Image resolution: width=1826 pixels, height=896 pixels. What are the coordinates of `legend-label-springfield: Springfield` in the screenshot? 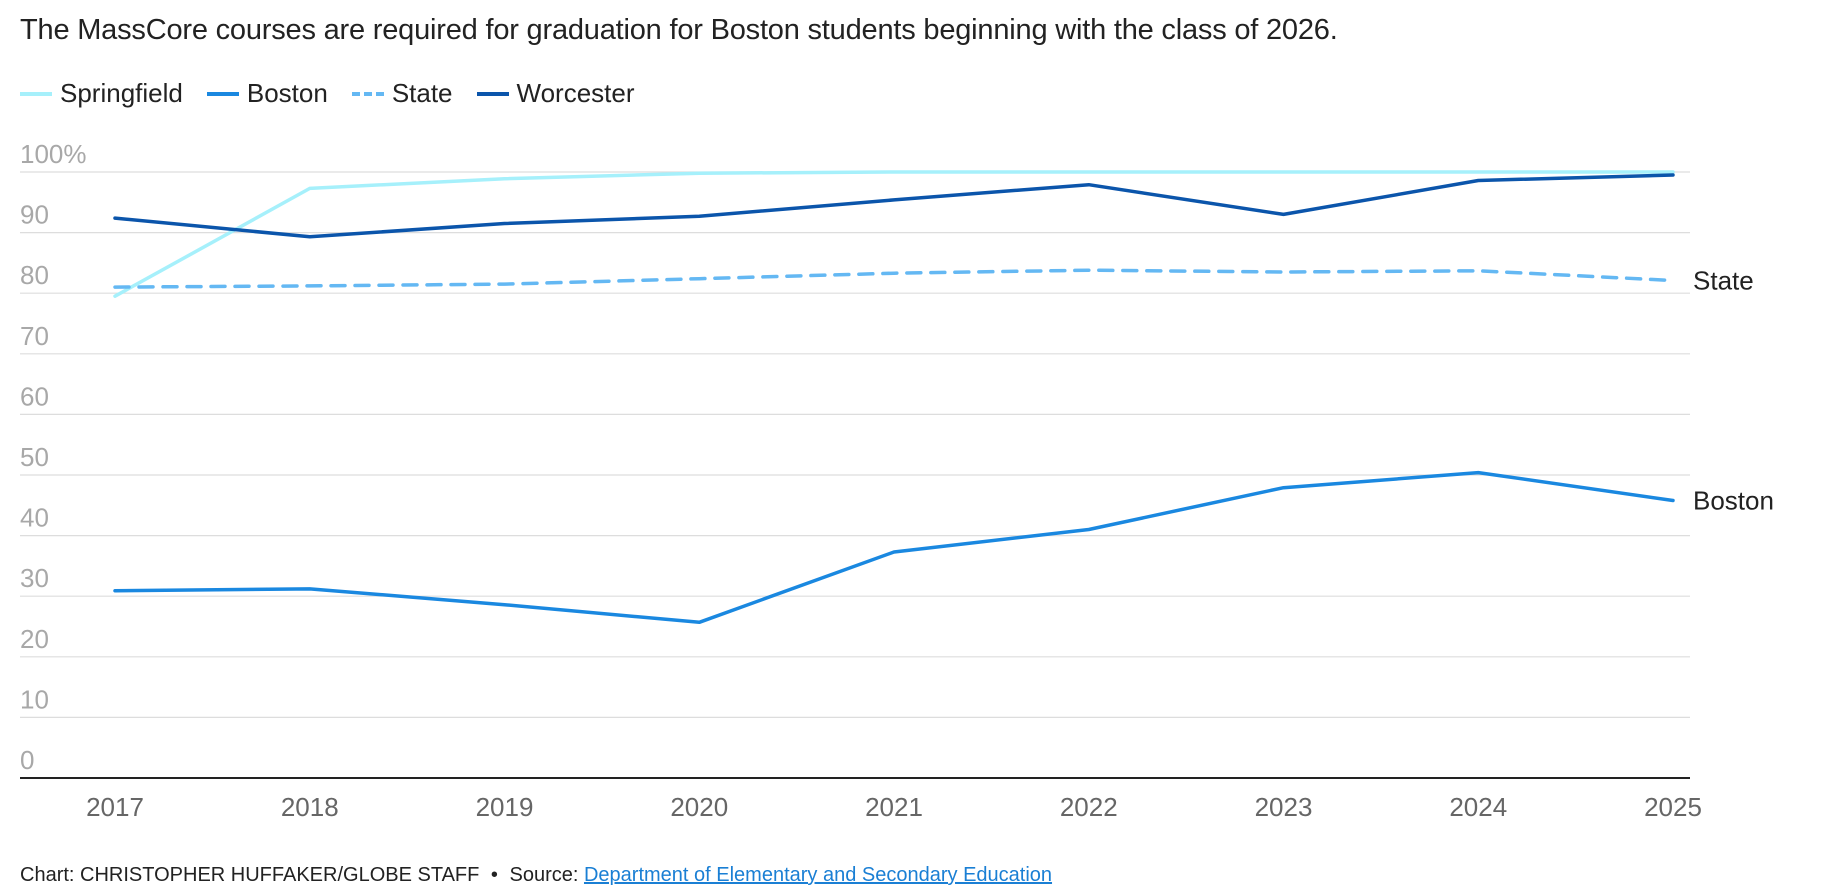 It's located at (121, 93).